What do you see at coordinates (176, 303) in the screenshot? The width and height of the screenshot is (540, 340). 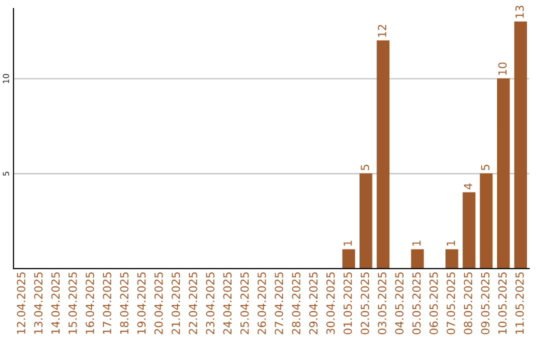 I see `x-tick-label: 21.04.2025` at bounding box center [176, 303].